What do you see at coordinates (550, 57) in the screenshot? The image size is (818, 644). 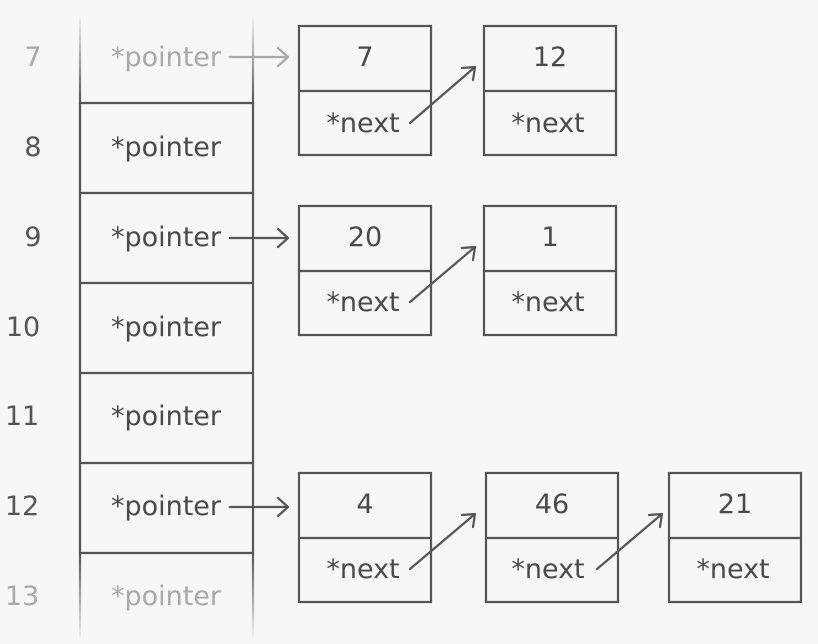 I see `node-value: 12` at bounding box center [550, 57].